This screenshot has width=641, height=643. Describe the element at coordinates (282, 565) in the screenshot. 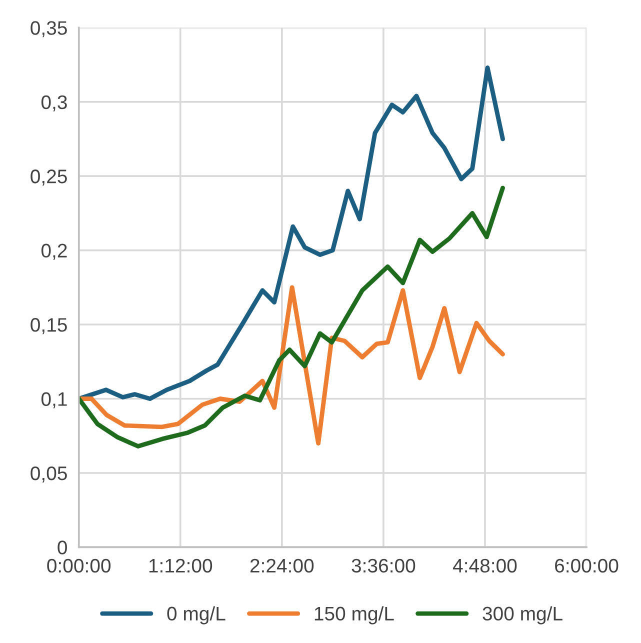

I see `x-tick-label: 2:24:00` at that location.